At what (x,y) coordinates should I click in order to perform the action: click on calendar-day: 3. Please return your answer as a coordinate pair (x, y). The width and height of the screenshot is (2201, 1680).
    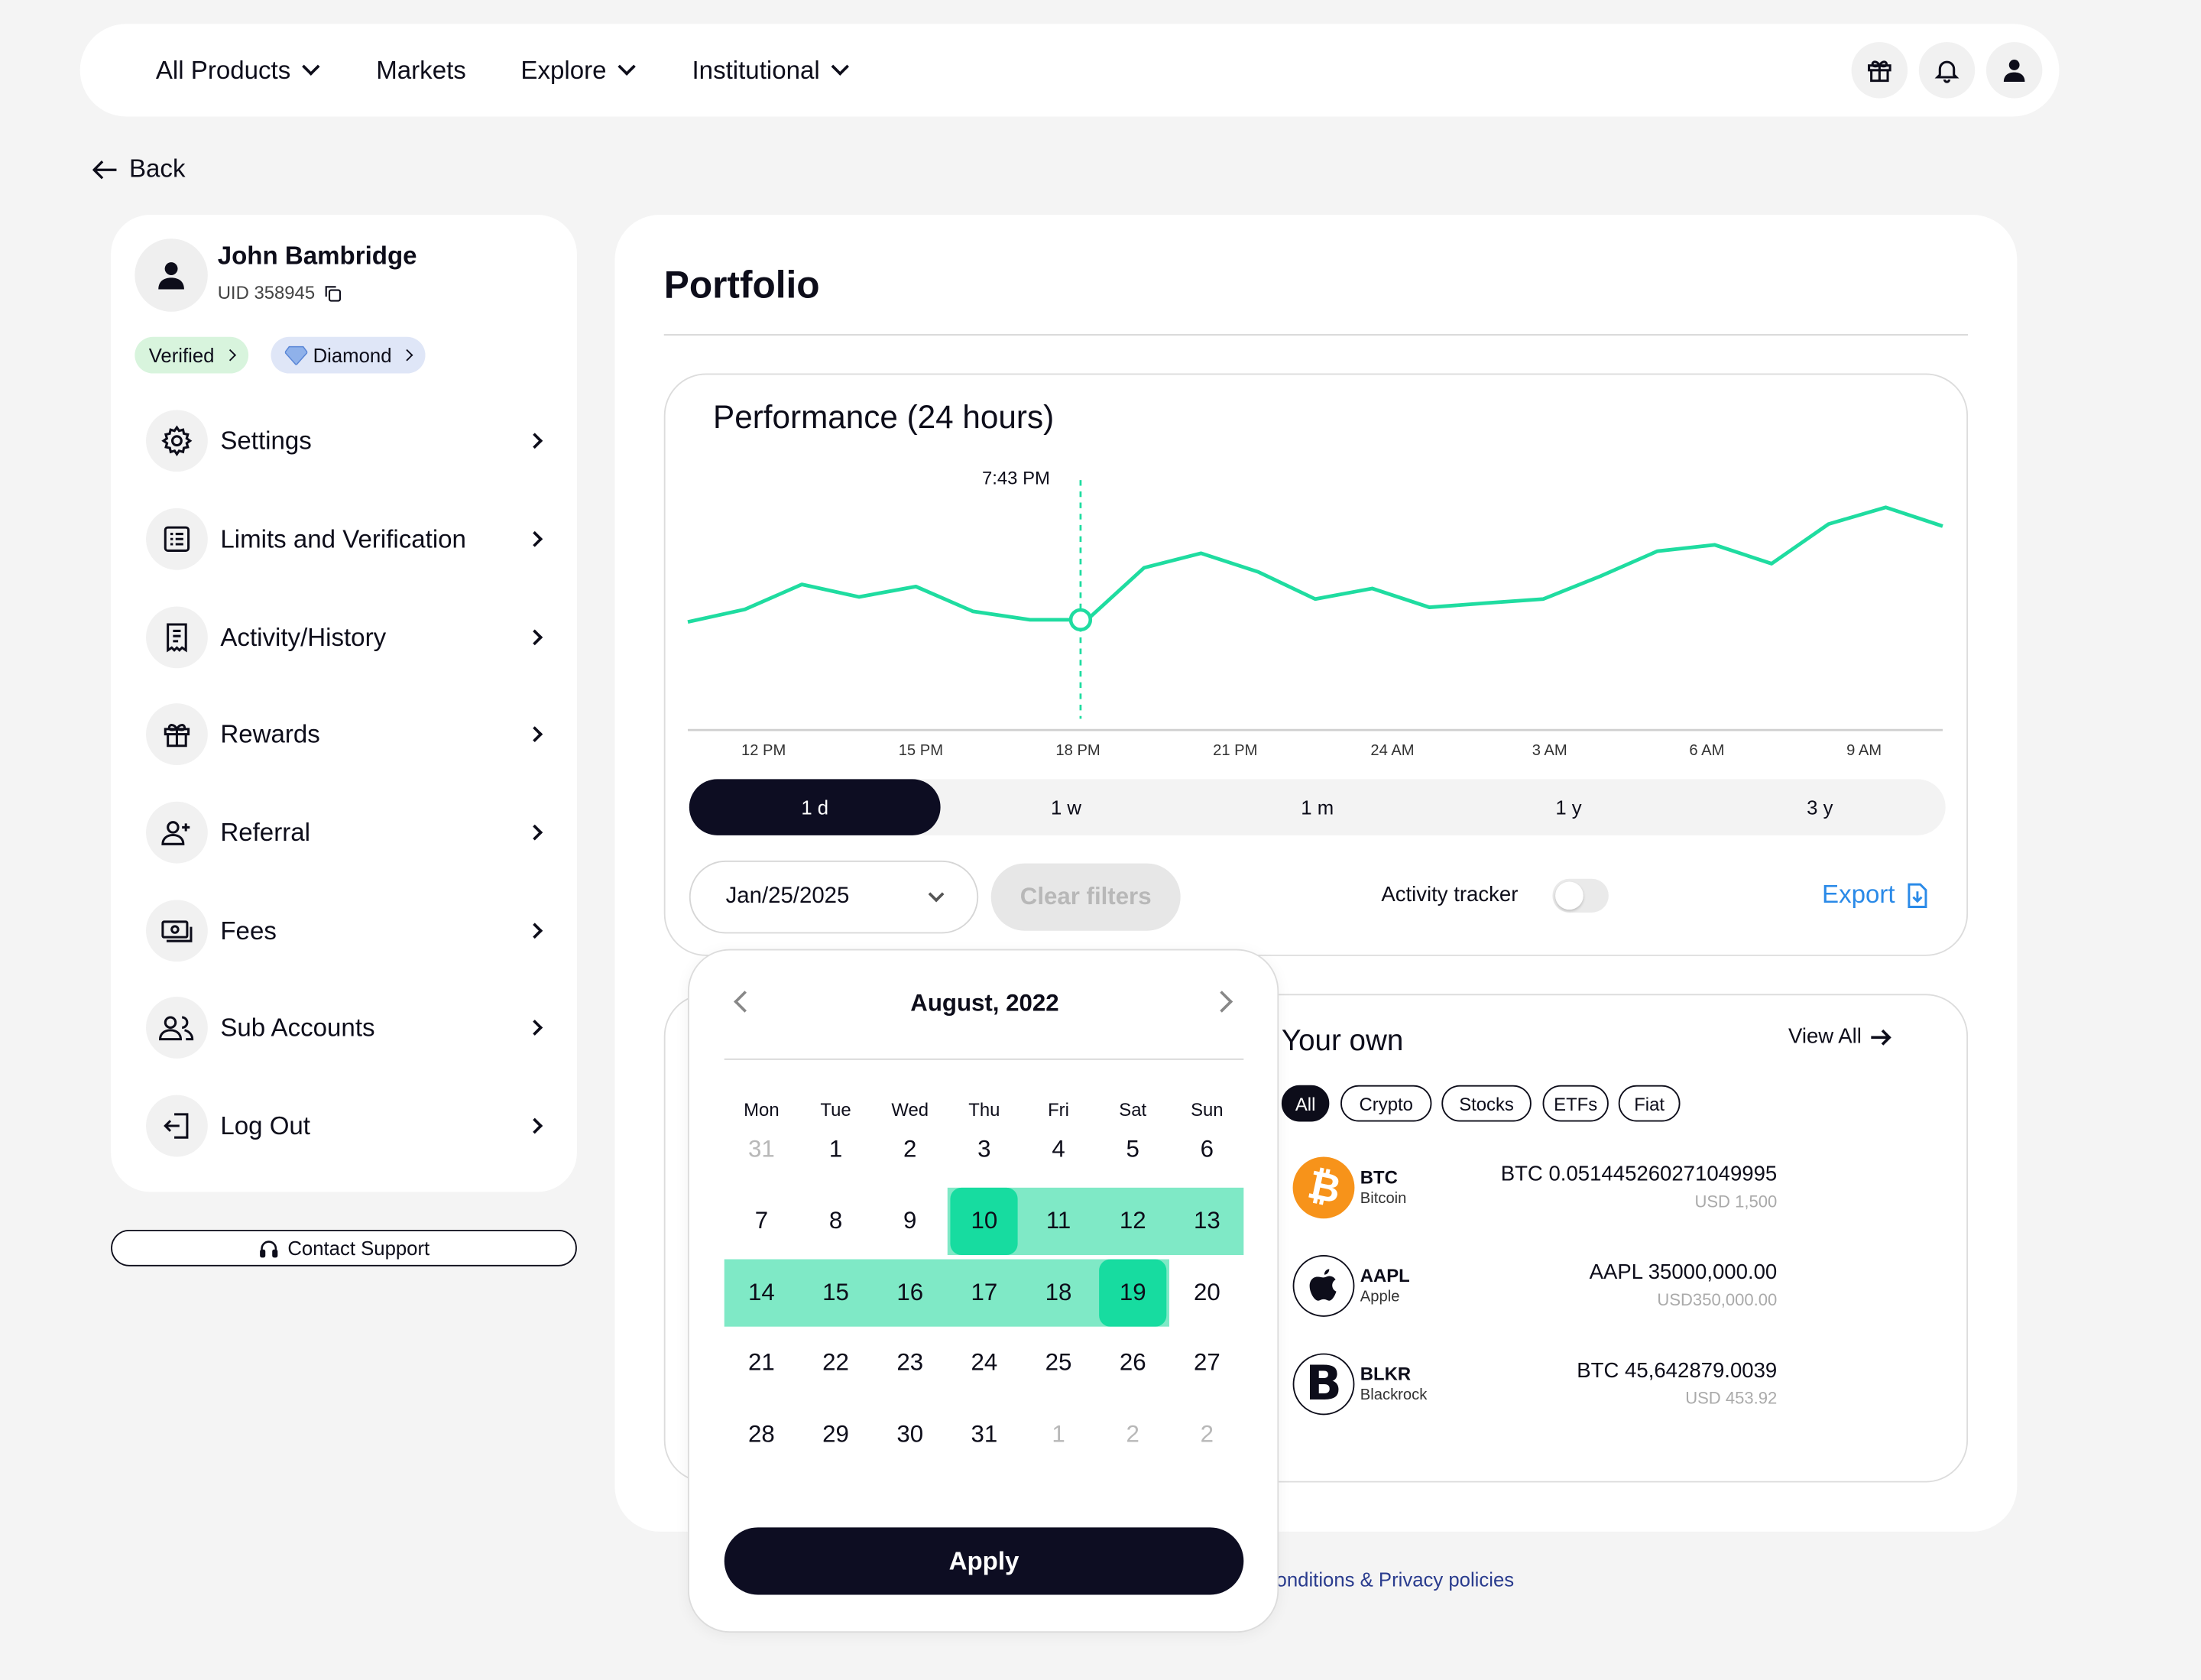
    Looking at the image, I should click on (984, 1149).